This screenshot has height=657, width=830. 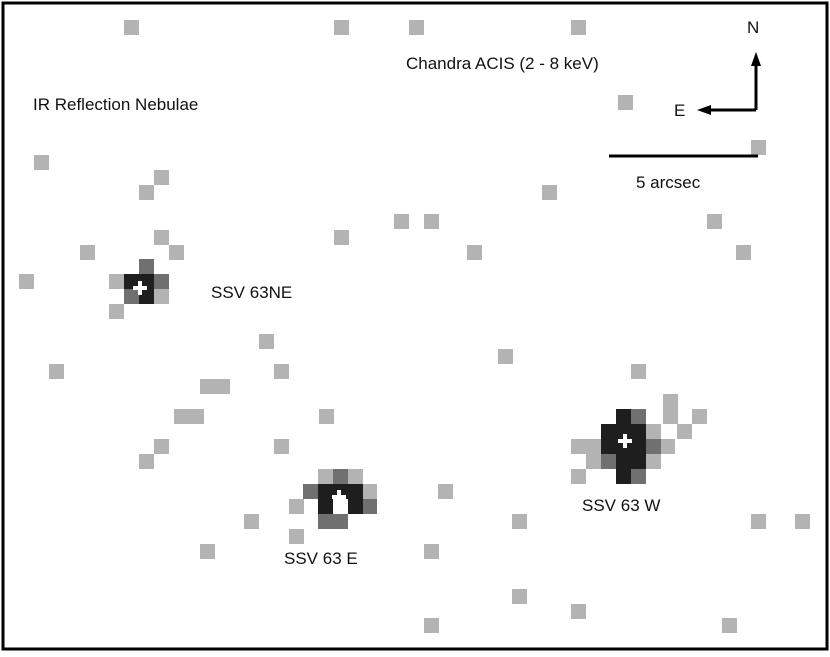 What do you see at coordinates (502, 63) in the screenshot?
I see `image-title: Chandra ACIS (2 - 8 keV)` at bounding box center [502, 63].